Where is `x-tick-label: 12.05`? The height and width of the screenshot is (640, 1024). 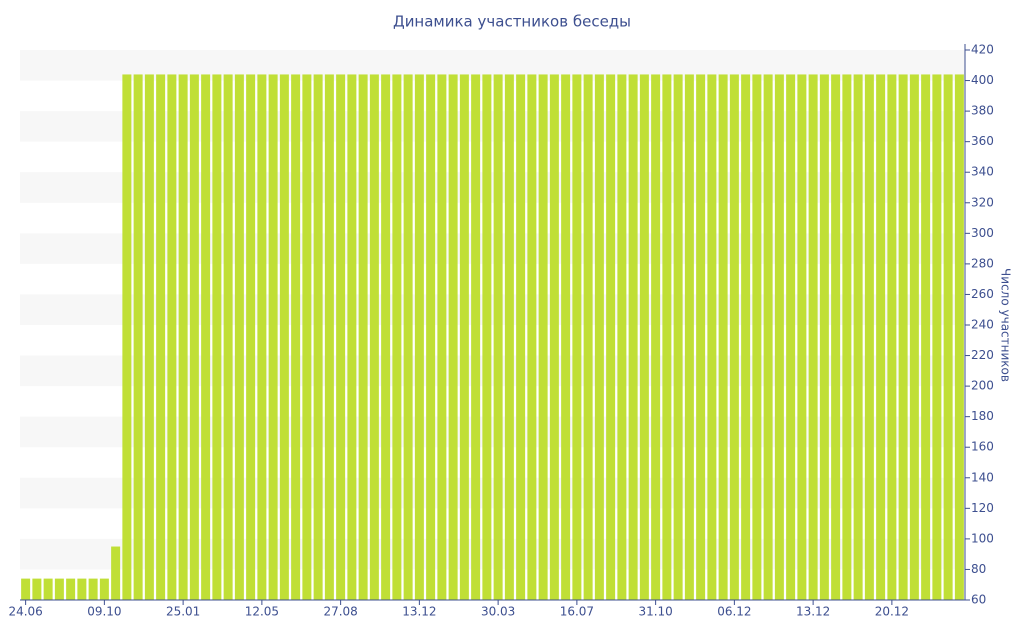
x-tick-label: 12.05 is located at coordinates (262, 612).